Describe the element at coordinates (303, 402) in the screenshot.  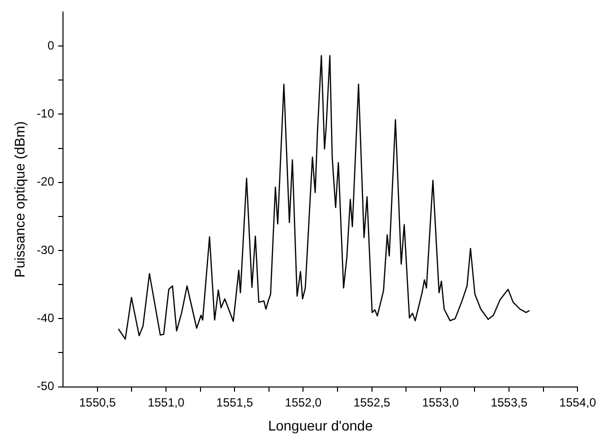
I see `x-tick-label: 1552,0` at that location.